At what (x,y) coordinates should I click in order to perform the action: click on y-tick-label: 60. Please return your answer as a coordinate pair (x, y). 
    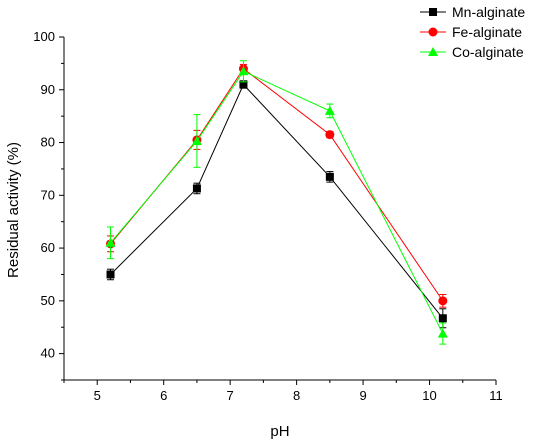
    Looking at the image, I should click on (48, 247).